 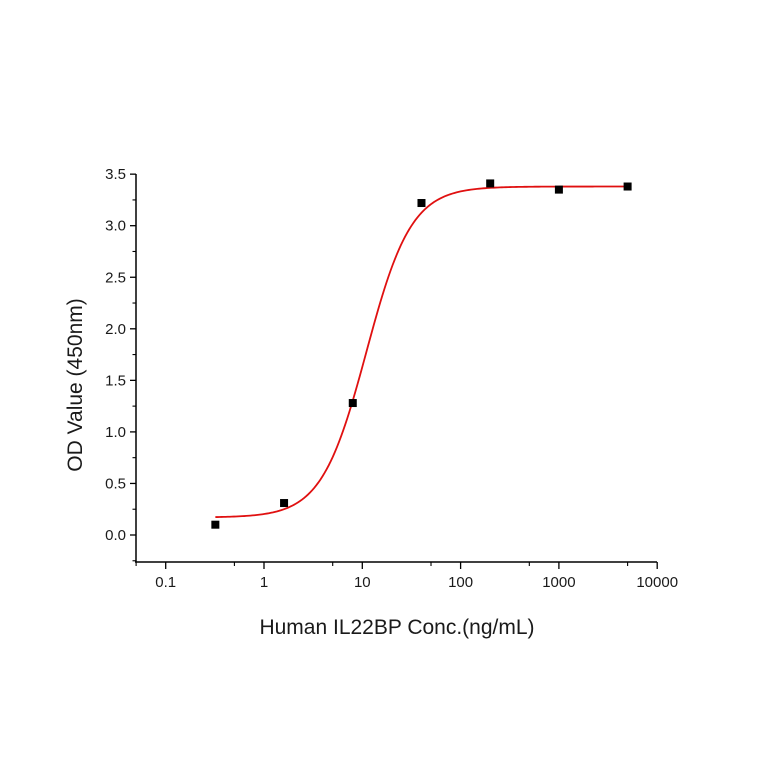 I want to click on y-tick-label: 0.5, so click(x=115, y=483).